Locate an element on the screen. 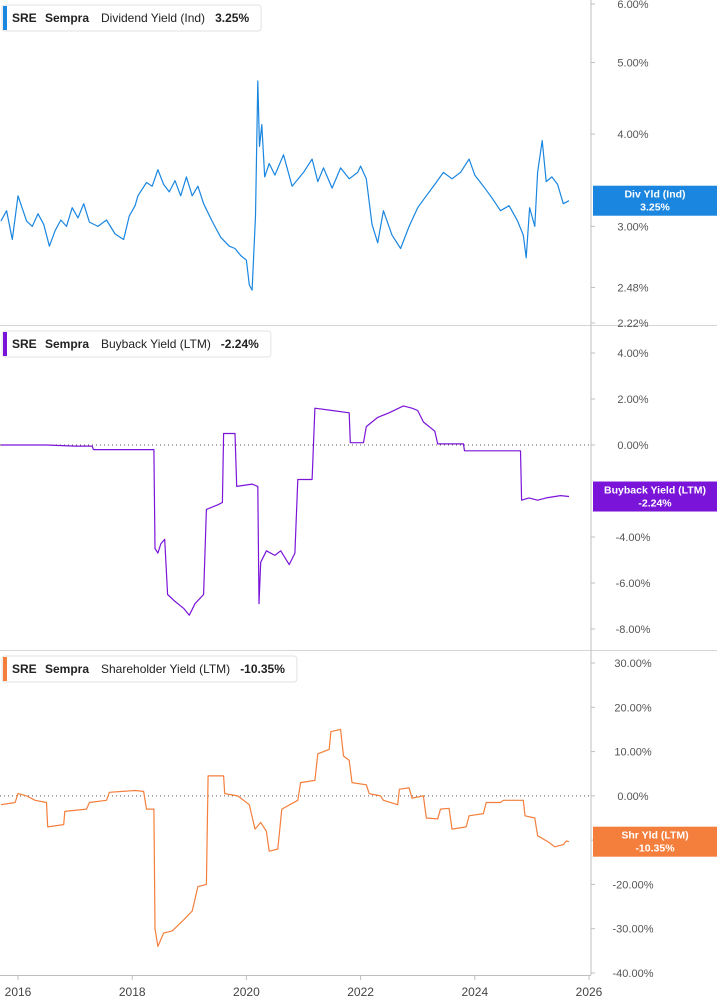  y-tick-label: 5.00% is located at coordinates (632, 63).